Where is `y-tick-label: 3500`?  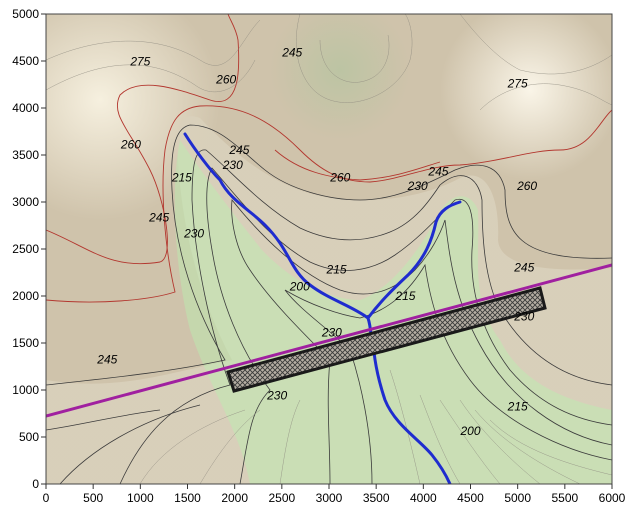
y-tick-label: 3500 is located at coordinates (25, 155).